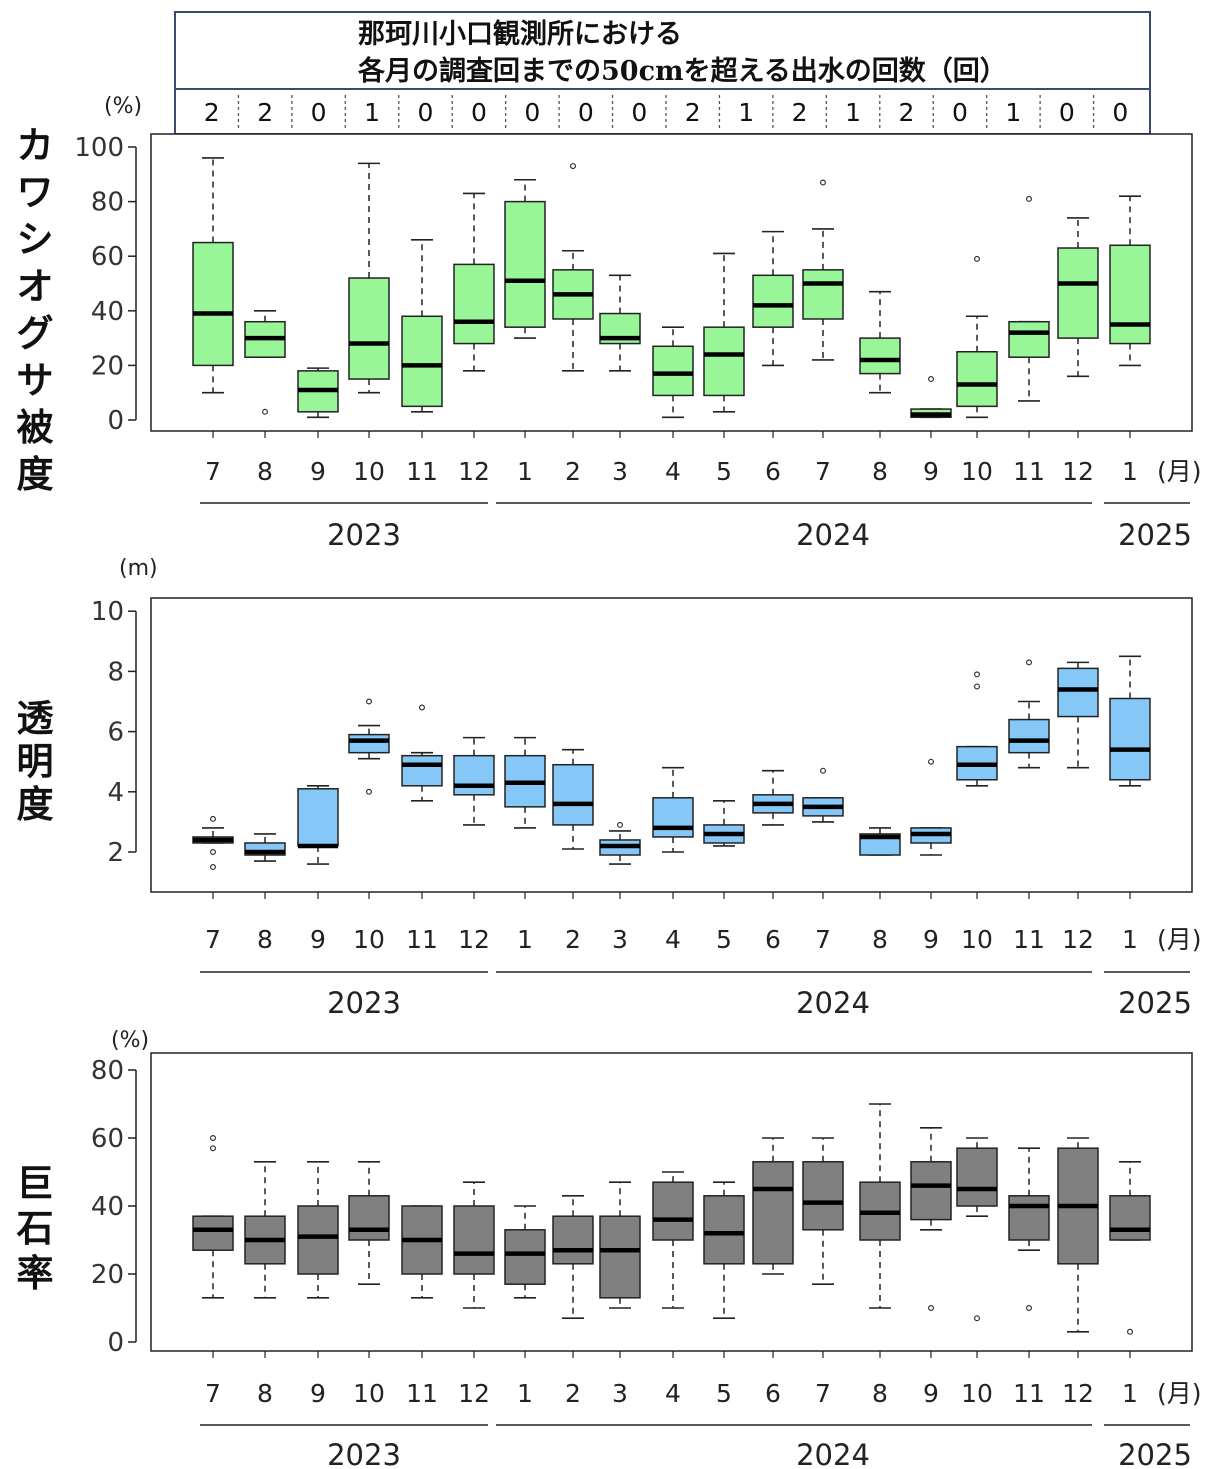 Image resolution: width=1210 pixels, height=1469 pixels. I want to click on y-unit-label: (m), so click(138, 568).